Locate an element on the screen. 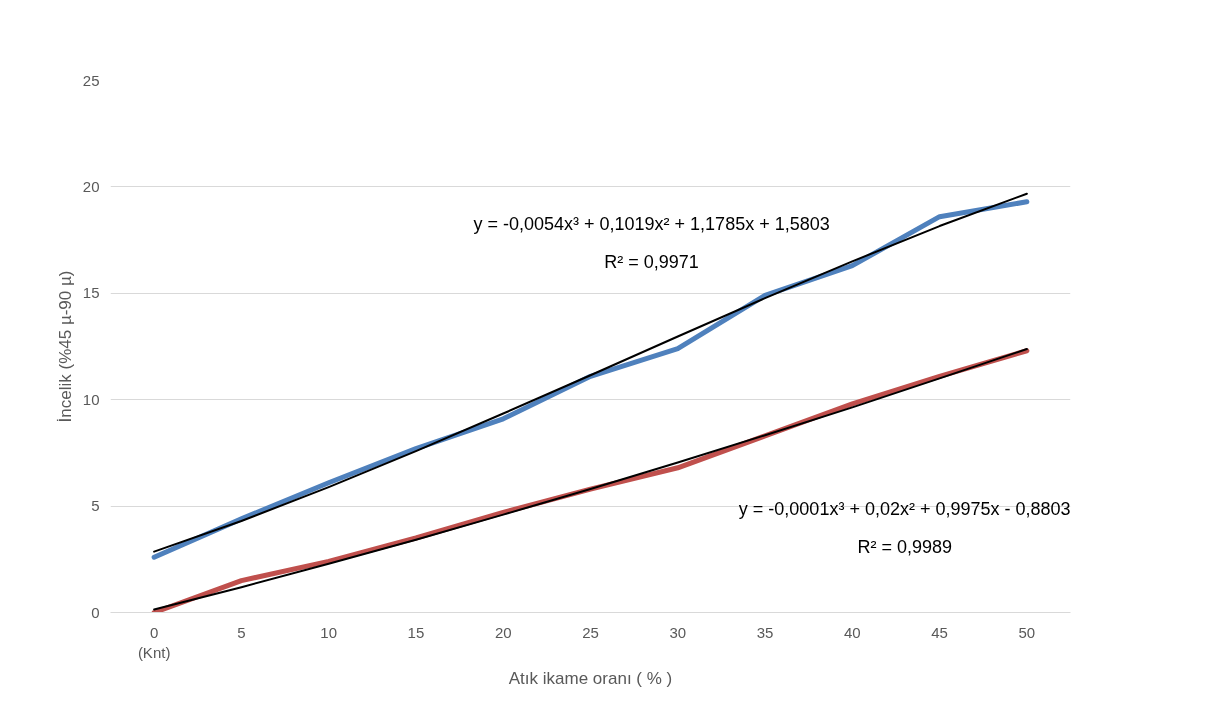 This screenshot has width=1213, height=702. y-tick-label: 15 is located at coordinates (91, 293).